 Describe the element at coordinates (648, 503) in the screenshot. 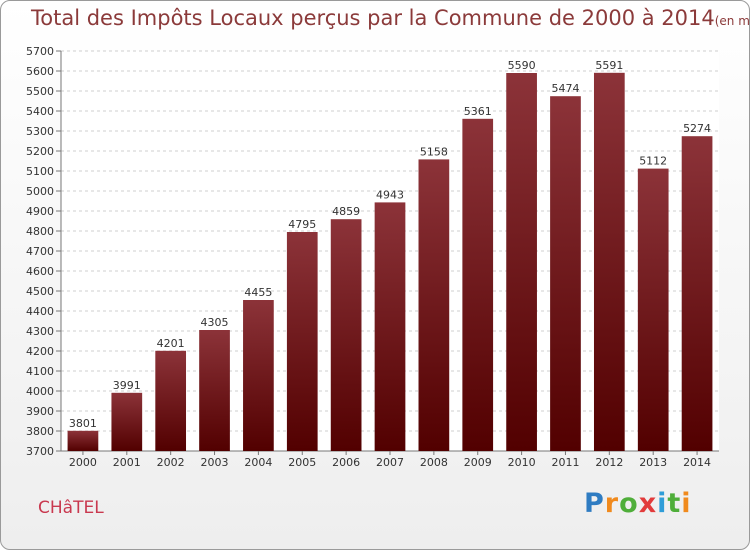

I see `logo-letter-4: x` at that location.